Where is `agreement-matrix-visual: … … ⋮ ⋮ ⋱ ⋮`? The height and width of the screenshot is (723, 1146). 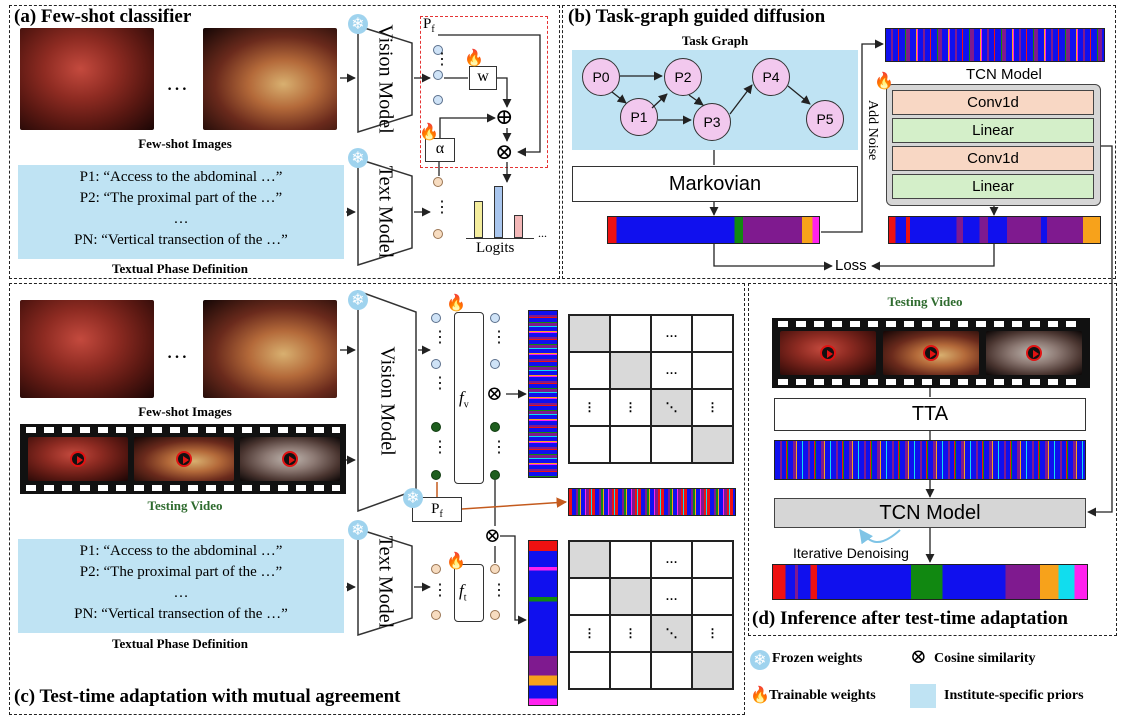 agreement-matrix-visual: … … ⋮ ⋮ ⋱ ⋮ is located at coordinates (651, 389).